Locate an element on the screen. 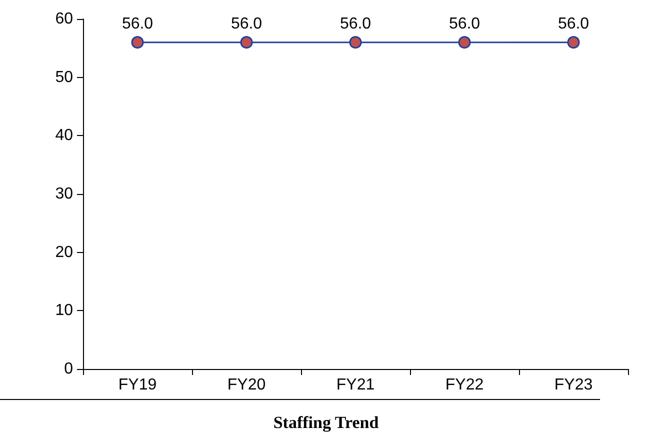  y-tick-label: 30 is located at coordinates (64, 194).